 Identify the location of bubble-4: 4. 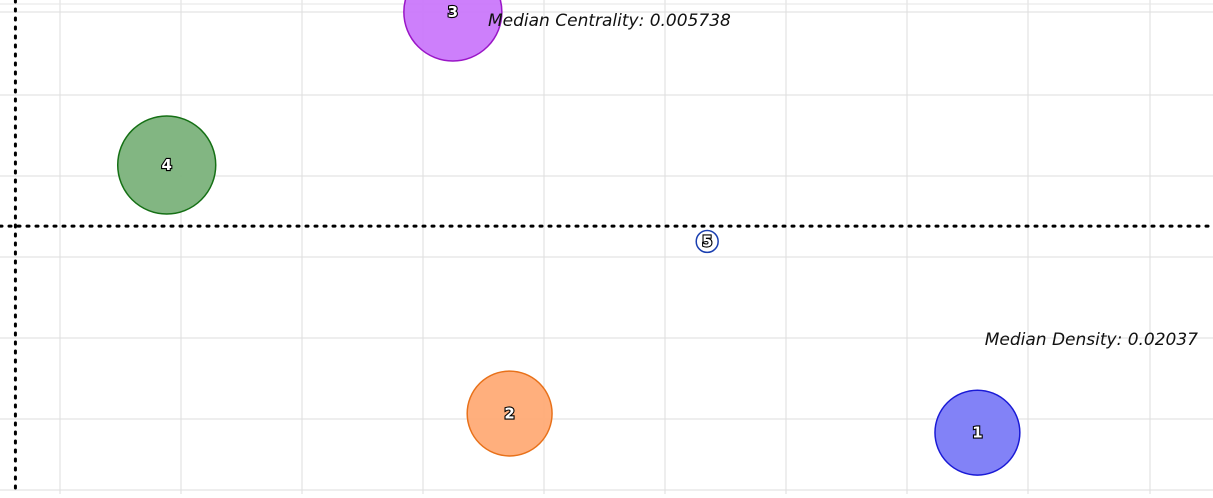
(166, 165).